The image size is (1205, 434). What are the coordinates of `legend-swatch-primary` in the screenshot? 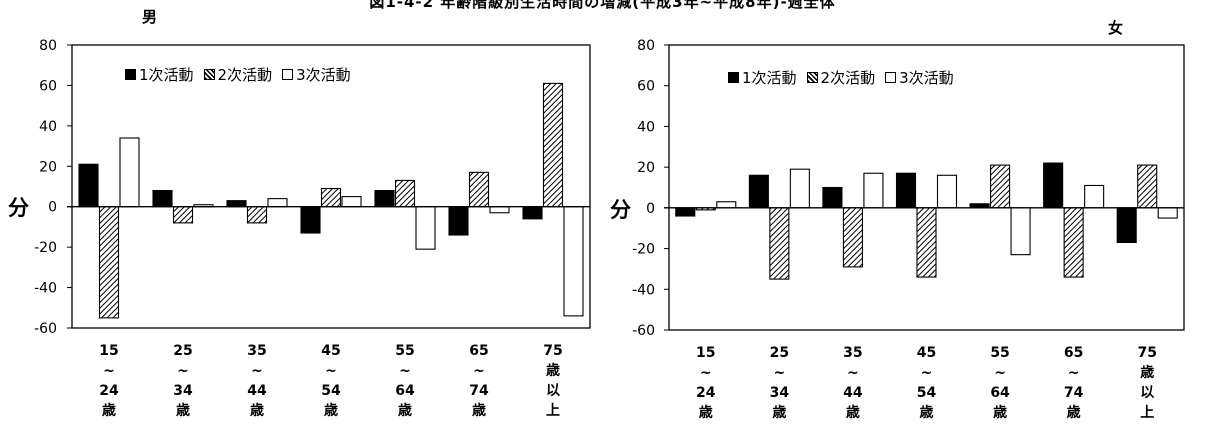 It's located at (130, 74).